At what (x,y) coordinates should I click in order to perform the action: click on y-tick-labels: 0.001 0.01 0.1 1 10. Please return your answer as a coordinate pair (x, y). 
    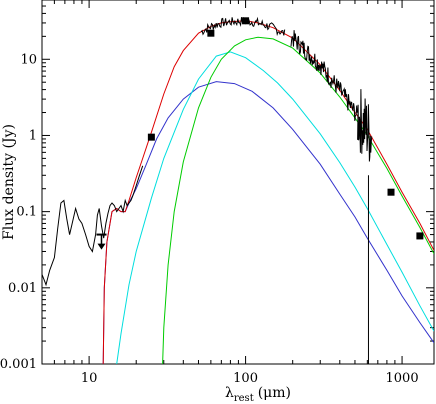
    Looking at the image, I should click on (18, 212).